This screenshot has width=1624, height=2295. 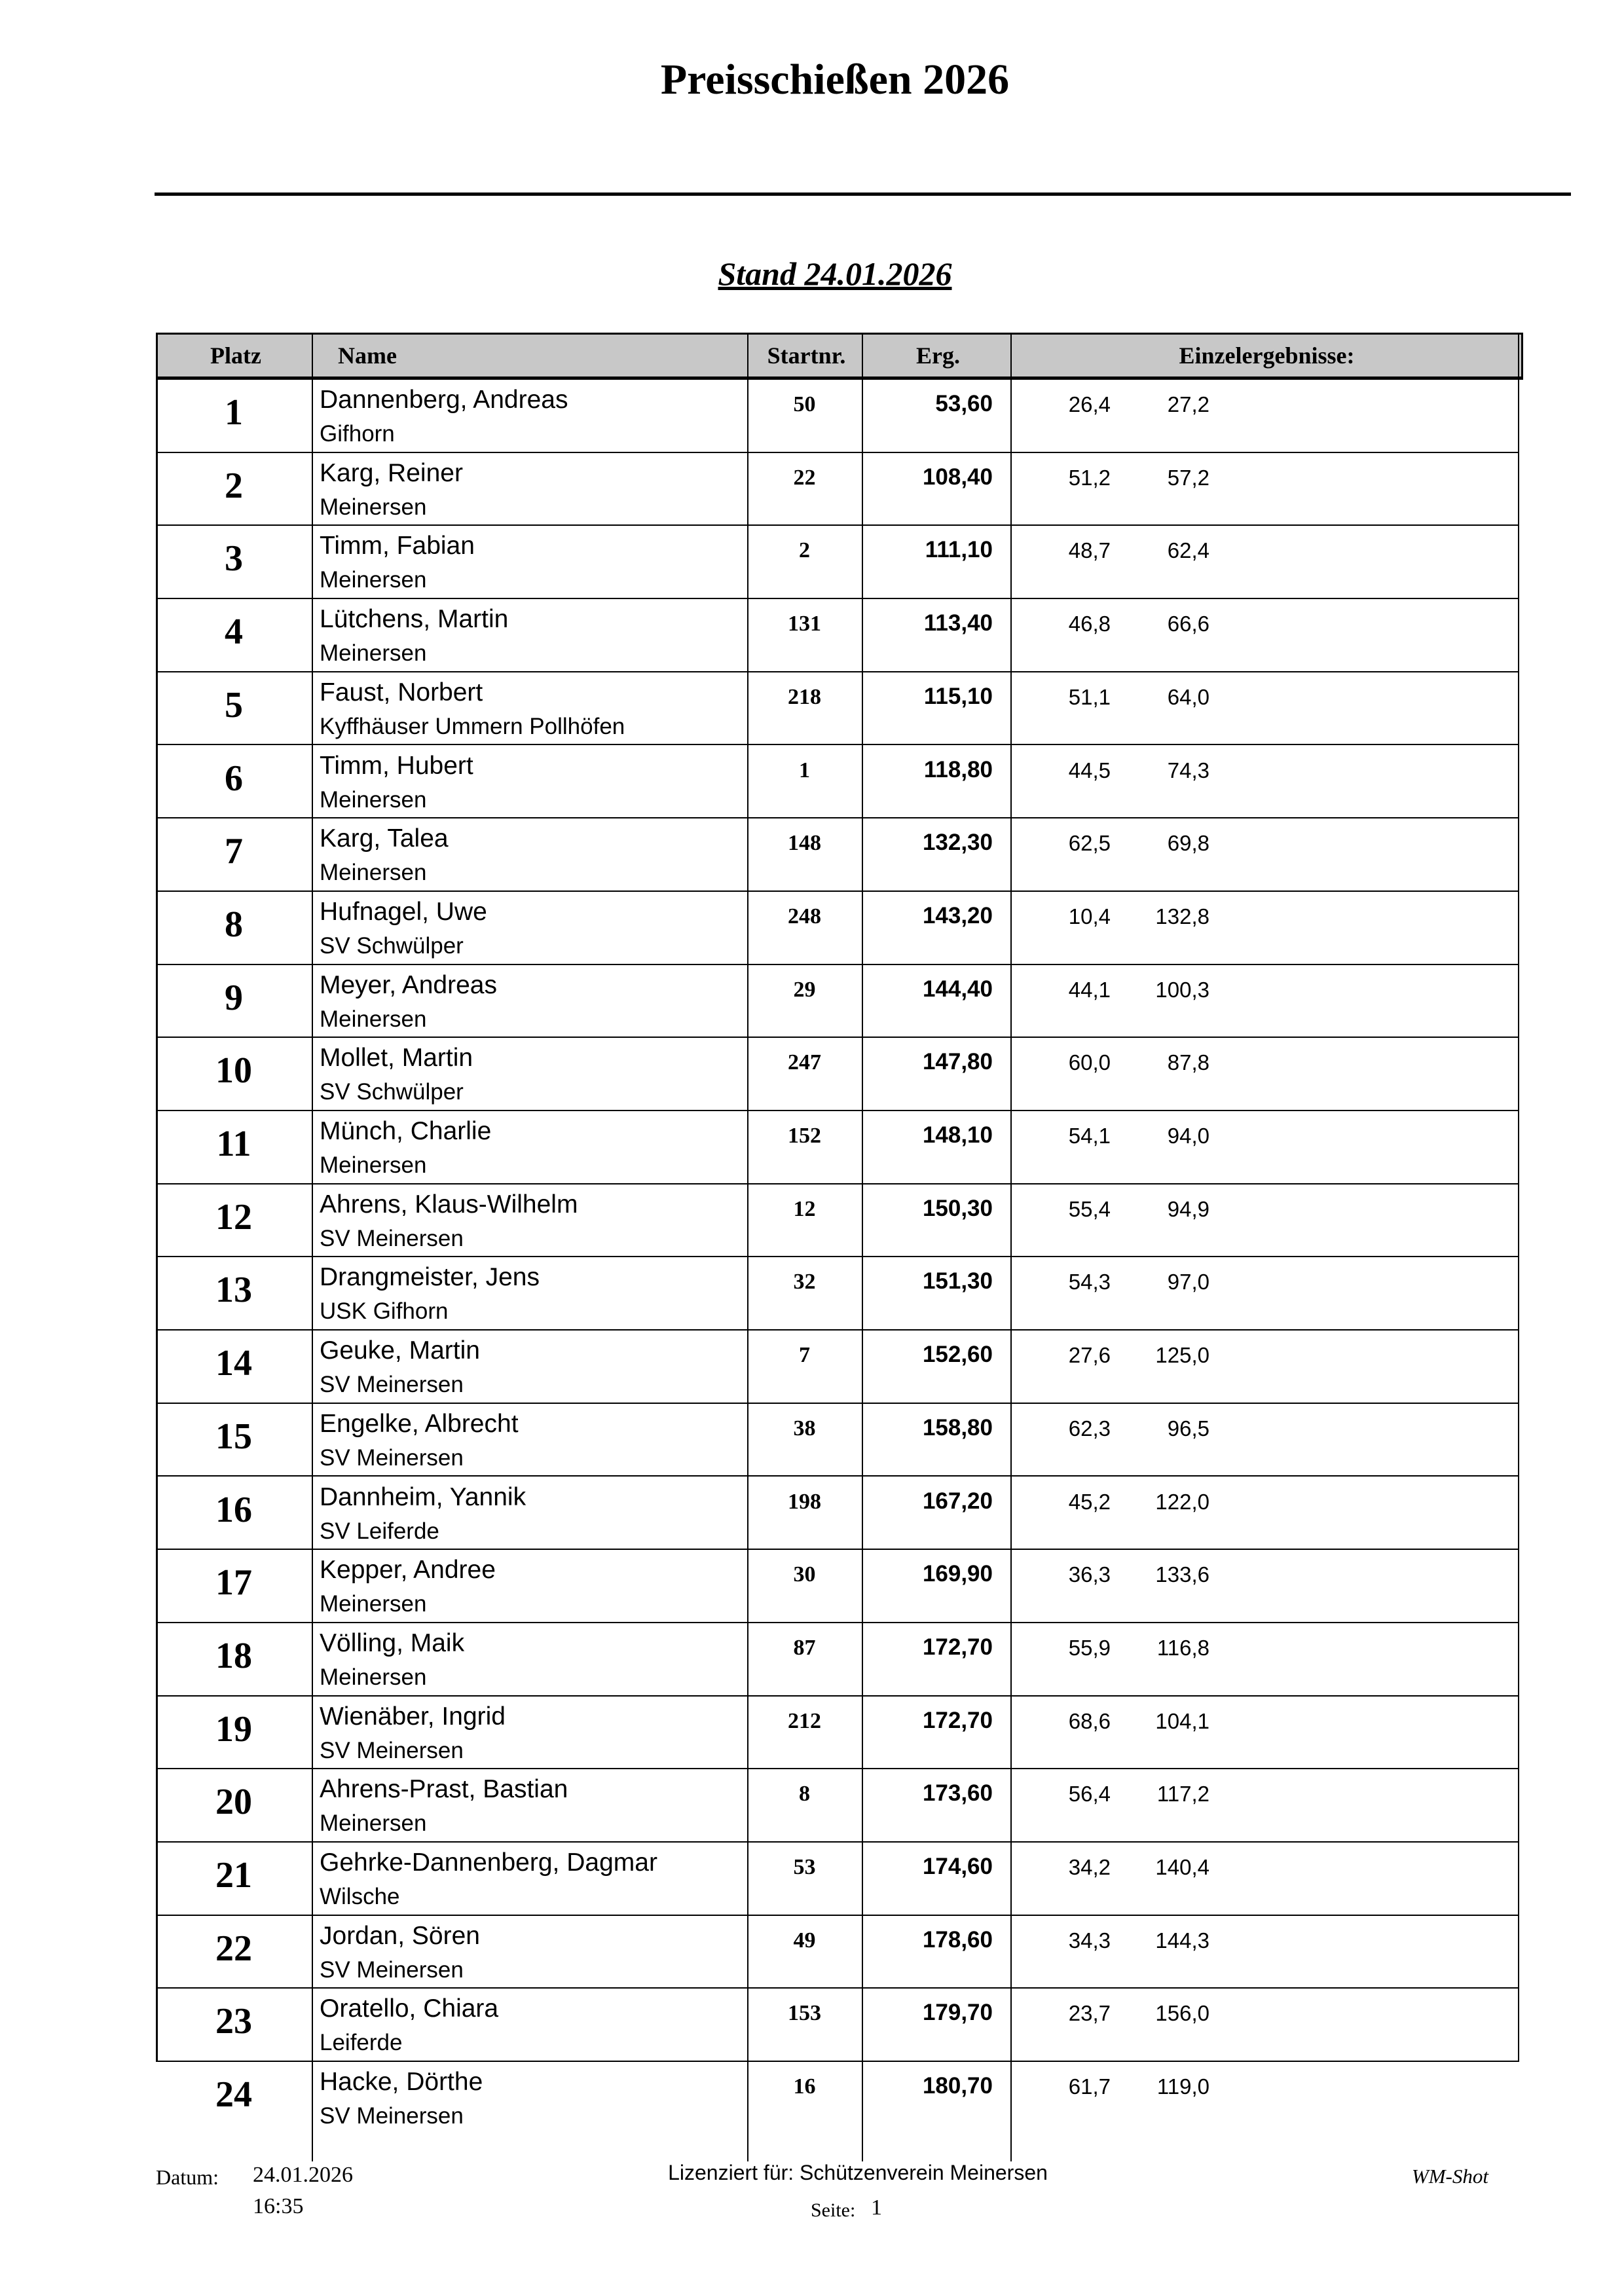 What do you see at coordinates (804, 770) in the screenshot?
I see `startnr-cell: 1` at bounding box center [804, 770].